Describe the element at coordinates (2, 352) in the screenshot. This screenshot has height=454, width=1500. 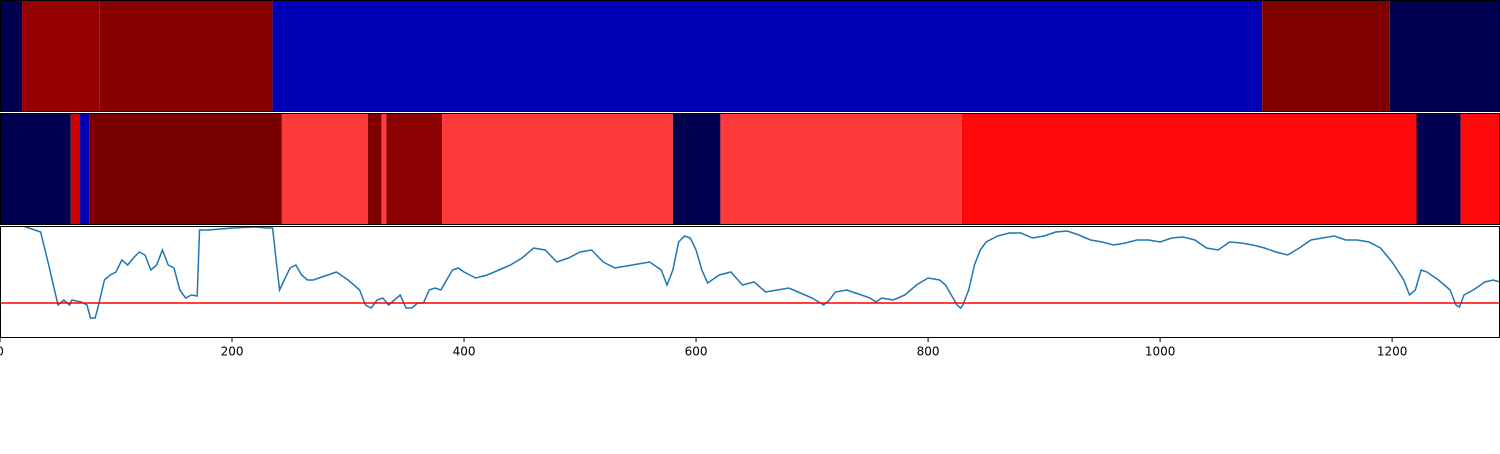
I see `x-tick-label: 0` at that location.